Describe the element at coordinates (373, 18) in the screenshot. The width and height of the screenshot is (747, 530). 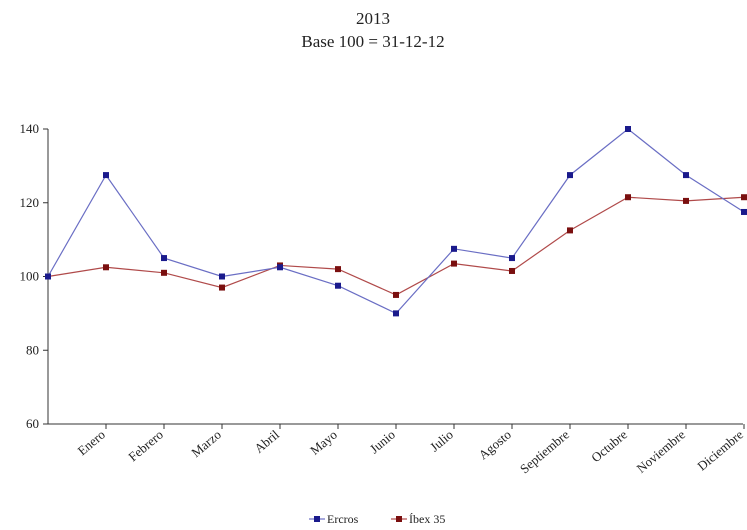
I see `chart-title: 2013` at that location.